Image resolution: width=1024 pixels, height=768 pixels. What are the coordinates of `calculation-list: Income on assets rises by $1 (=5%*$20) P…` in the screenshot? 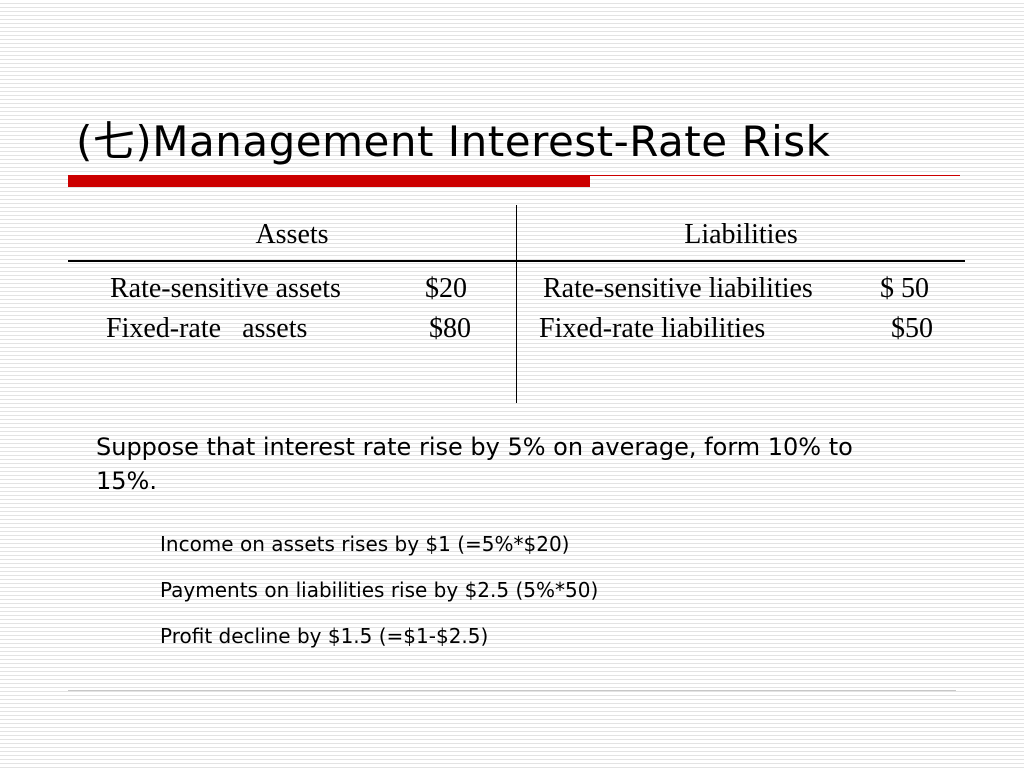 It's located at (379, 596).